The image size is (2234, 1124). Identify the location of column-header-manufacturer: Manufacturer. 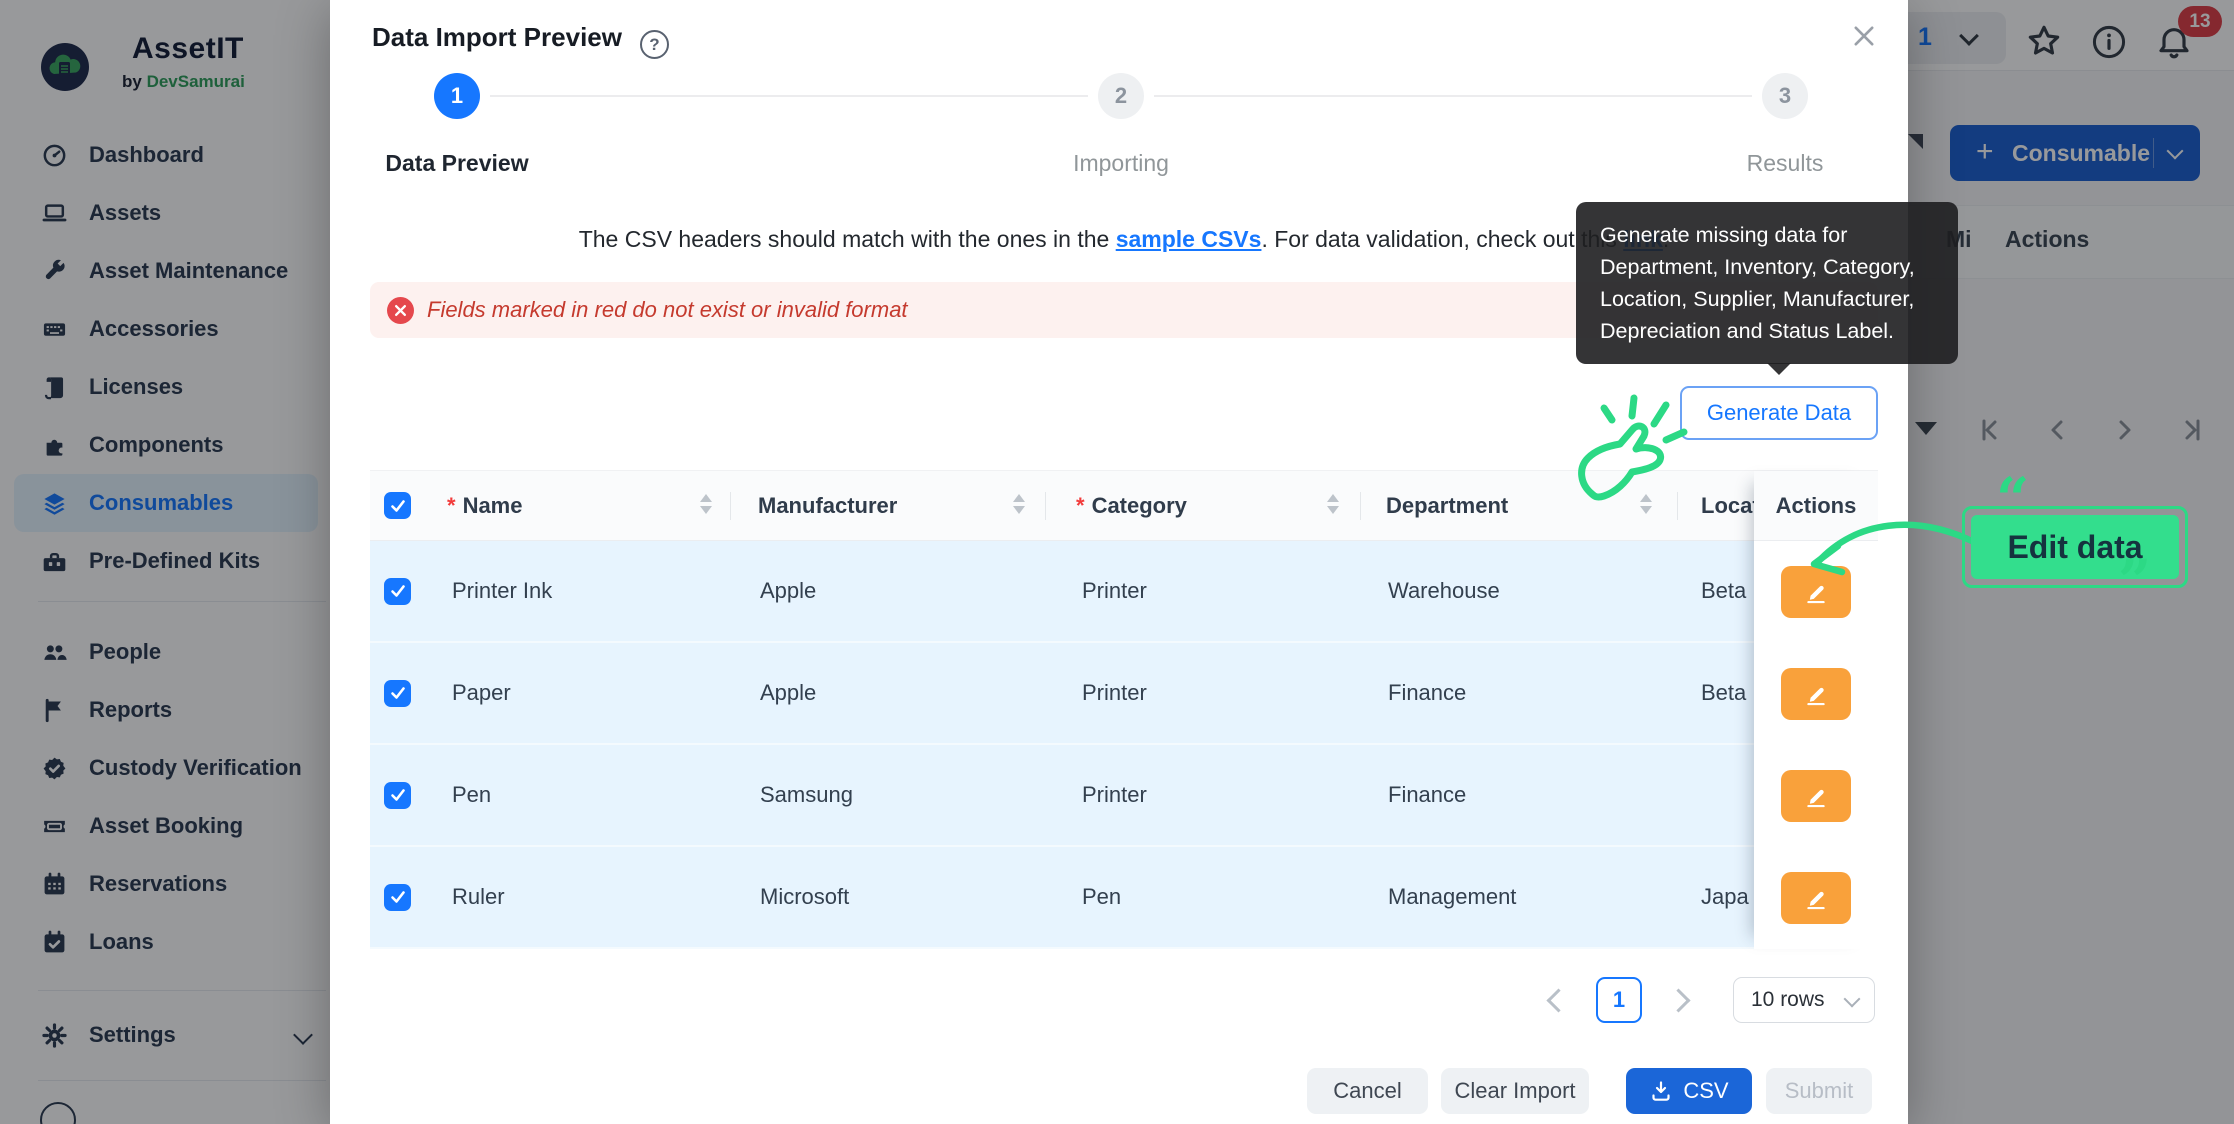
(828, 505).